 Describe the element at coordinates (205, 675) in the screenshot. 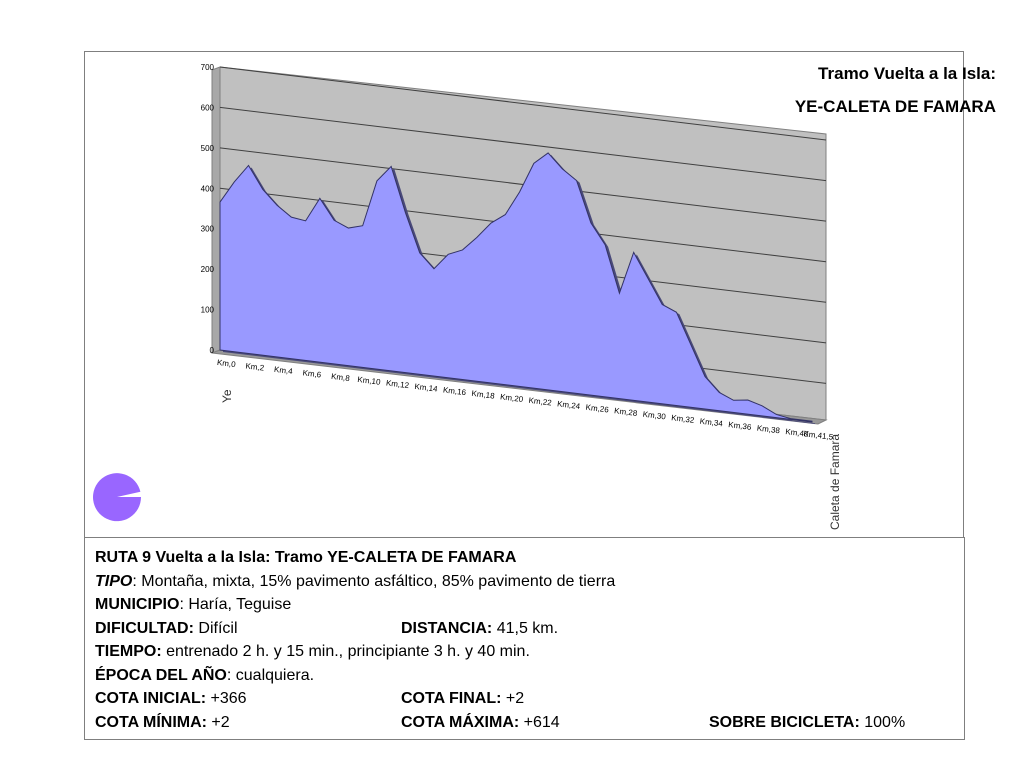

I see `epoca-row: ÉPOCA DEL AÑO: cualquiera.` at that location.